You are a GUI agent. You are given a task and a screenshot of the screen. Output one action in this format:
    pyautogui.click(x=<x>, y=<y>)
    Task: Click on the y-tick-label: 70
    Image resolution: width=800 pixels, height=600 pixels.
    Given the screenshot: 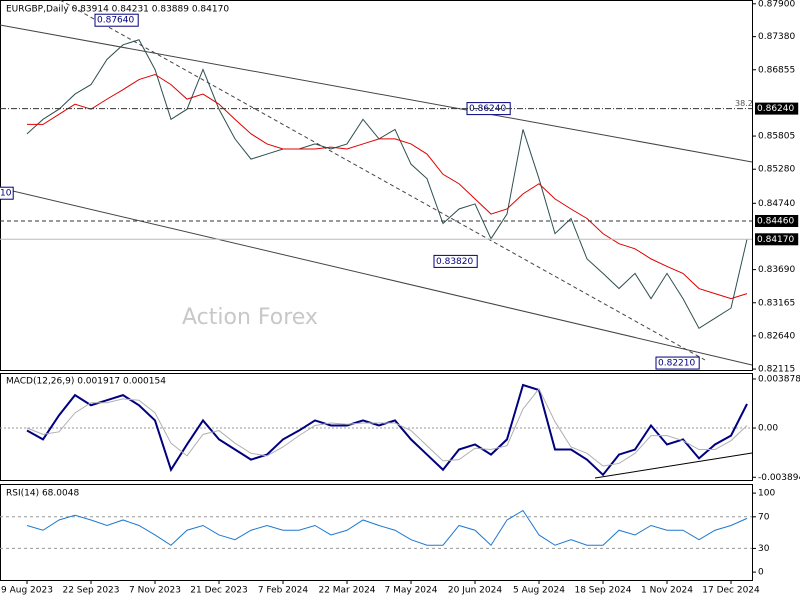 What is the action you would take?
    pyautogui.click(x=764, y=517)
    